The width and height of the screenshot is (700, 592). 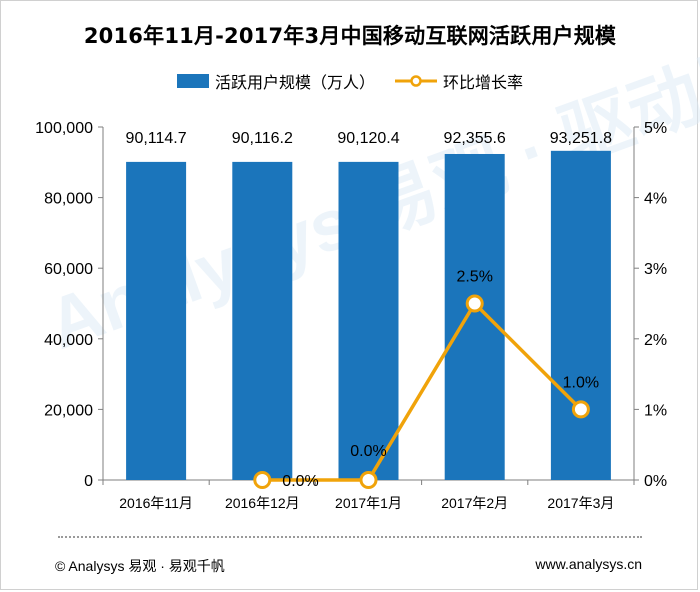 What do you see at coordinates (140, 566) in the screenshot?
I see `footer-copyright: © Analysys 易观 · 易观千帆` at bounding box center [140, 566].